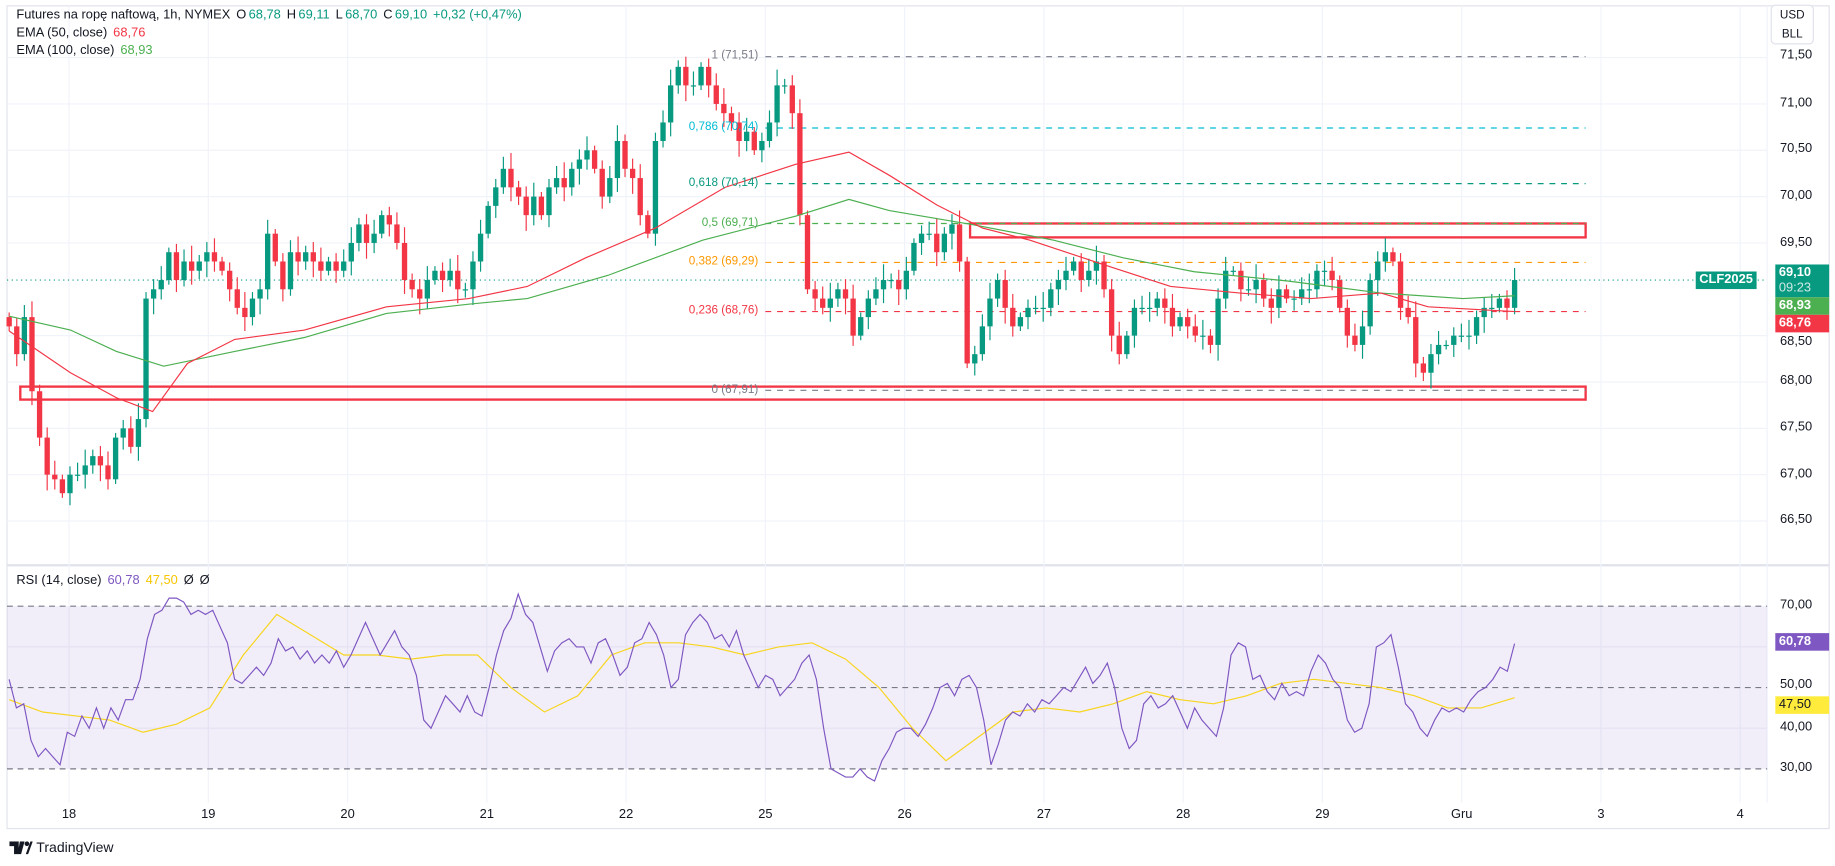 The image size is (1835, 866). What do you see at coordinates (85, 50) in the screenshot?
I see `ema100-legend: EMA (100, close) 68,93` at bounding box center [85, 50].